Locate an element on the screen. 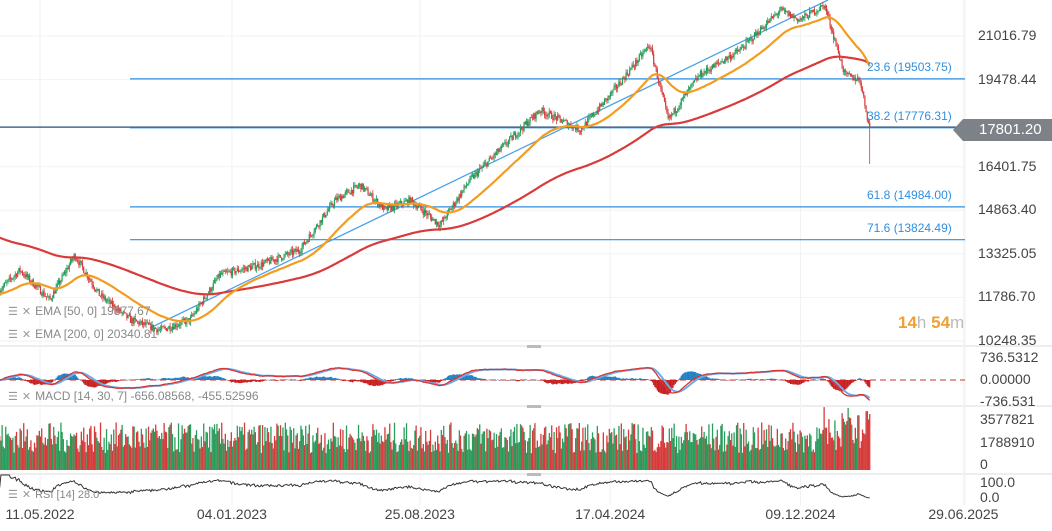 Image resolution: width=1052 pixels, height=531 pixels. date-axis-label: 25.08.2023 is located at coordinates (419, 514).